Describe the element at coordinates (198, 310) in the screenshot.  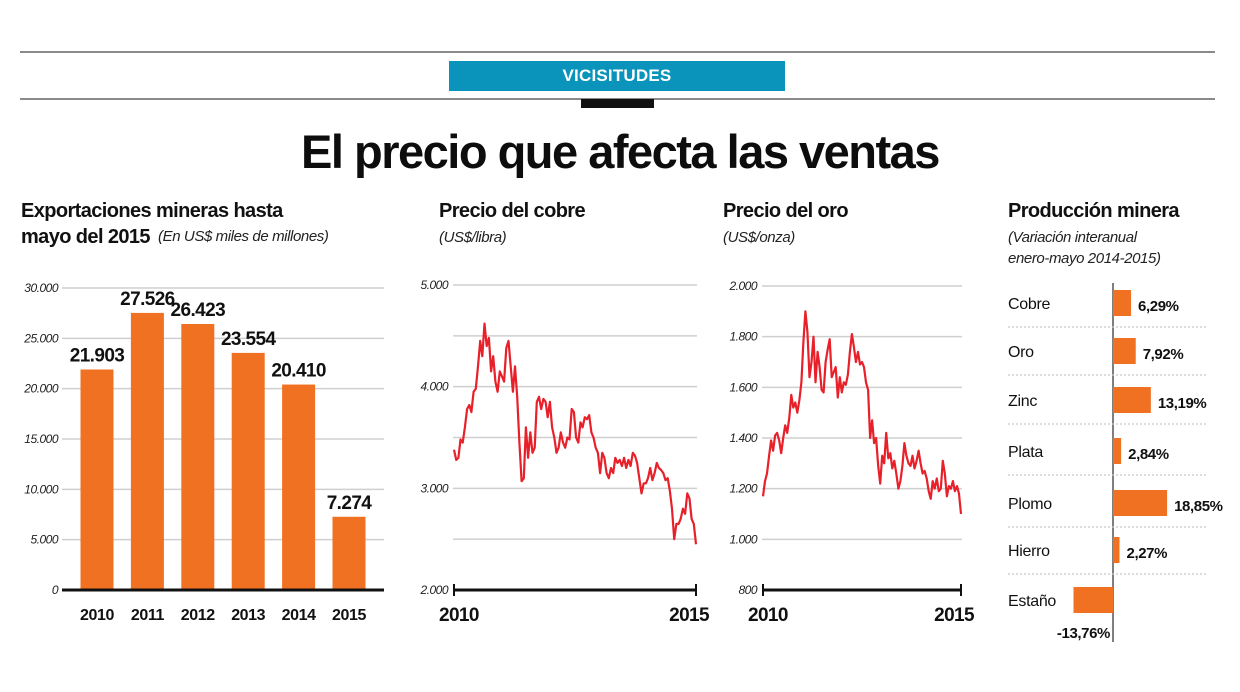
I see `bar-value-label: 26.423` at that location.